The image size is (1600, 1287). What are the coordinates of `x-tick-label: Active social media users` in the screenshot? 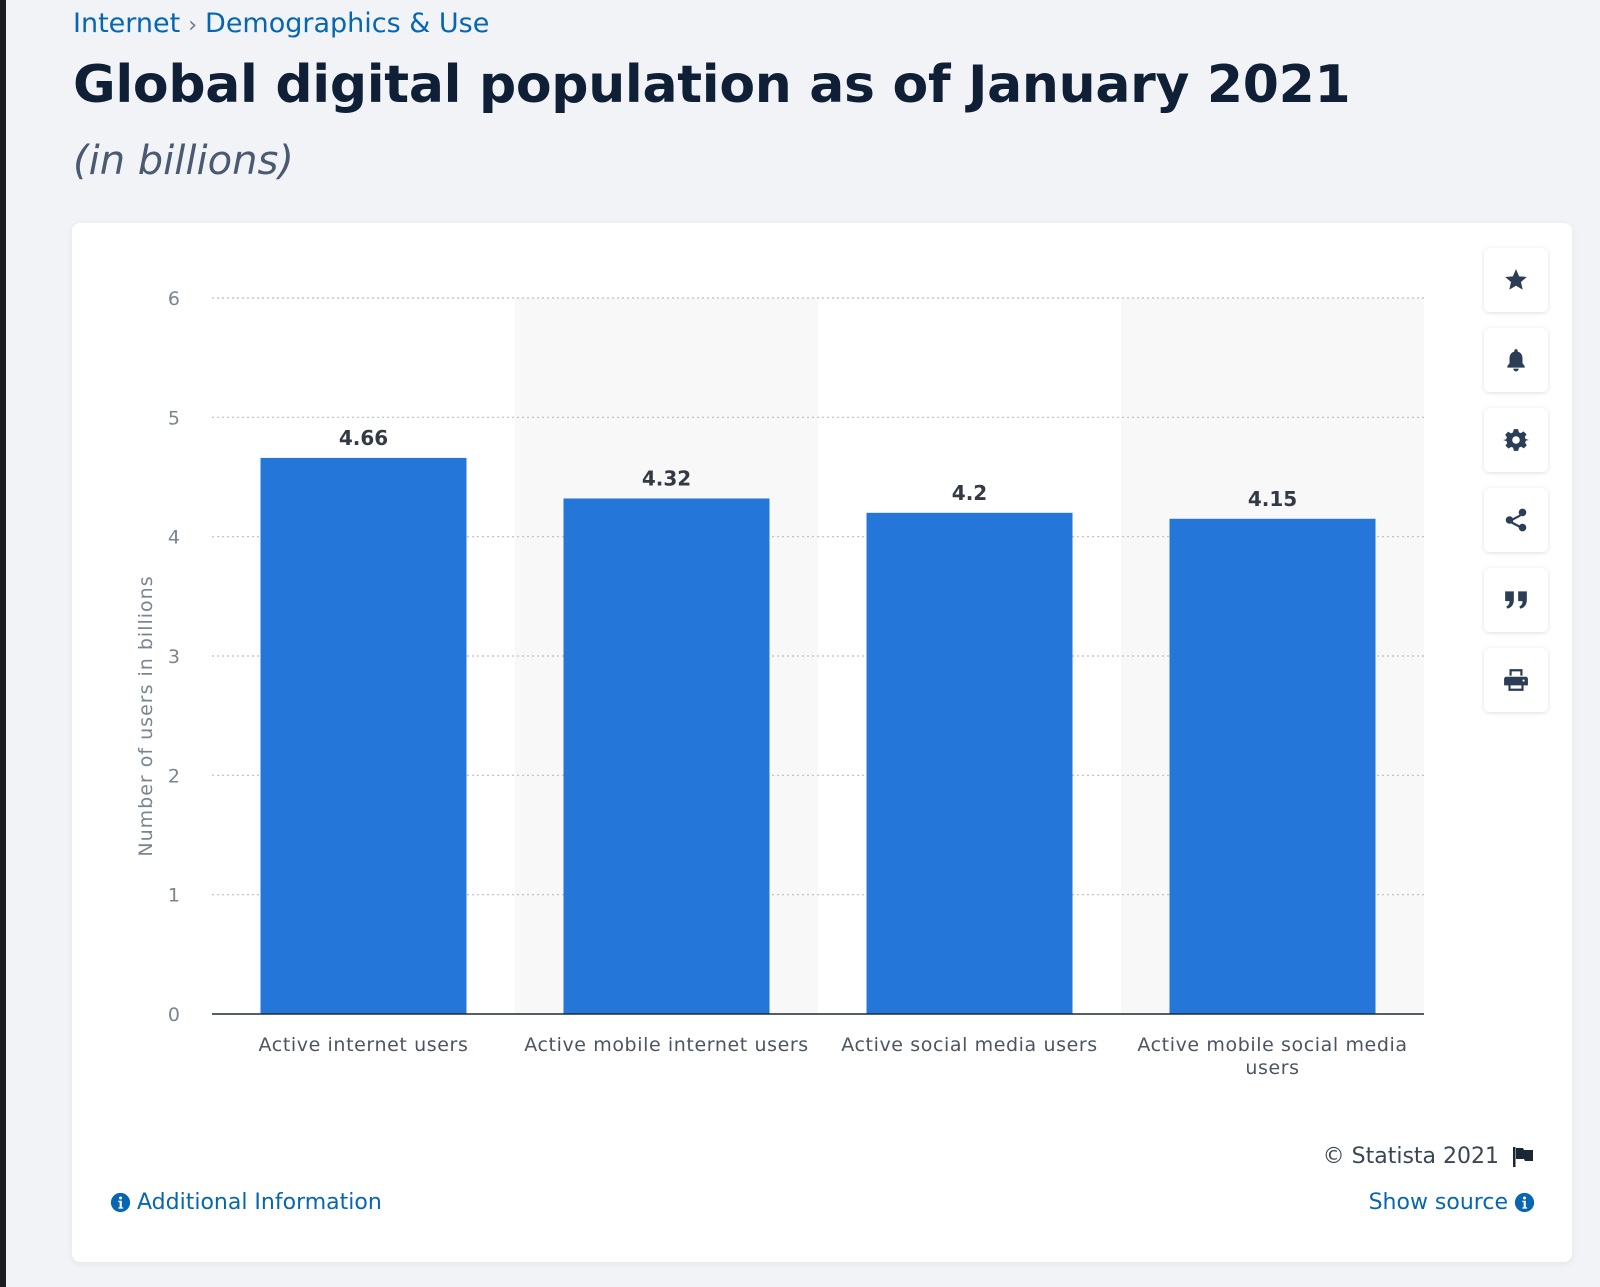 It's located at (969, 1045).